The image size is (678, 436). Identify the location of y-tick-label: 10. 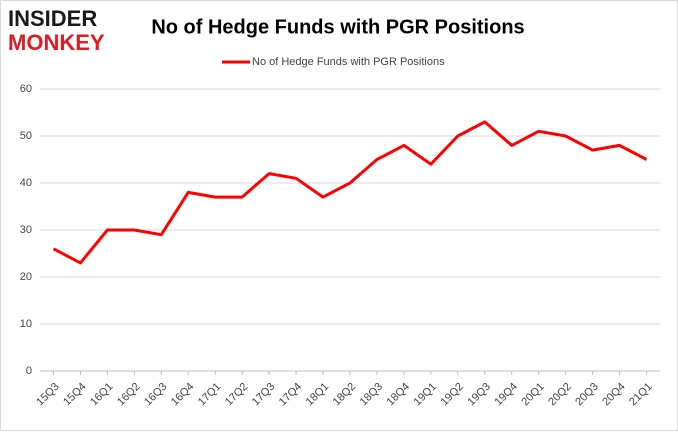
(26, 324).